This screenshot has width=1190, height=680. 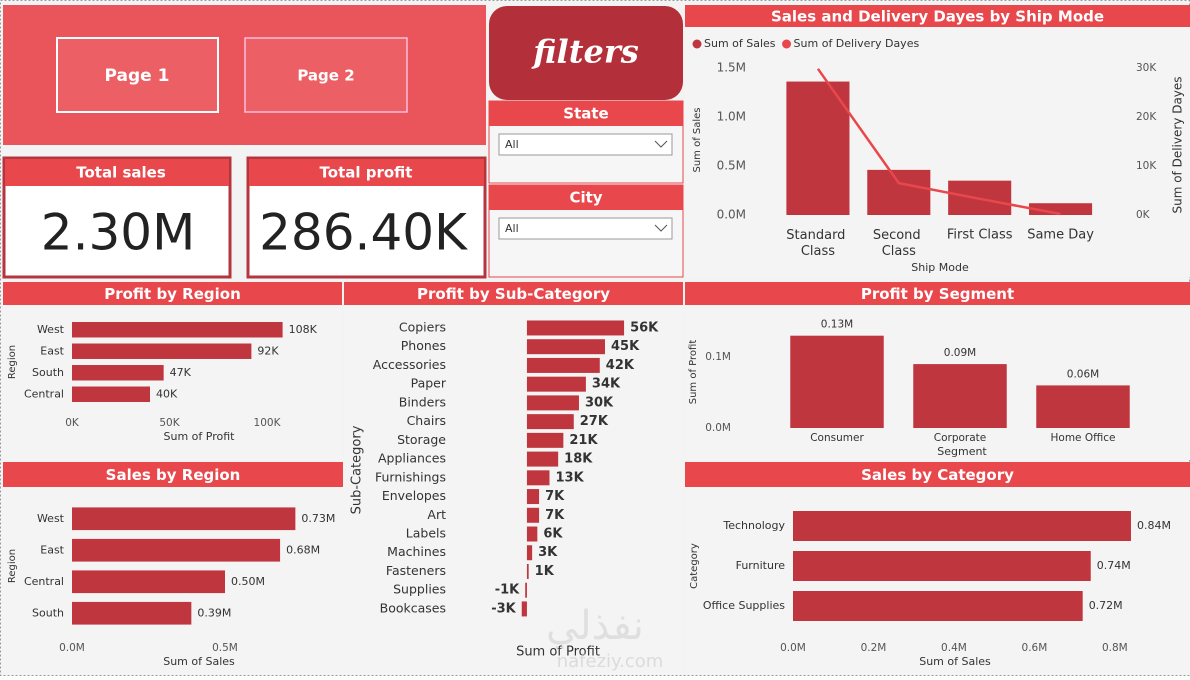 I want to click on category-label: Furnishings, so click(x=410, y=476).